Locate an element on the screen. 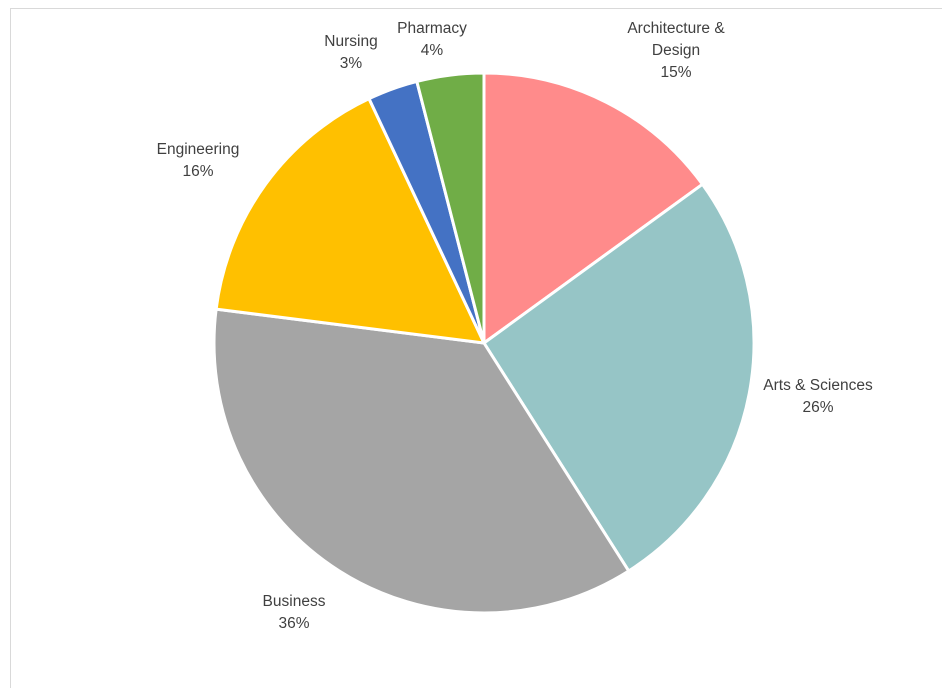 This screenshot has height=688, width=942. pie-slice-pharmacy is located at coordinates (450, 208).